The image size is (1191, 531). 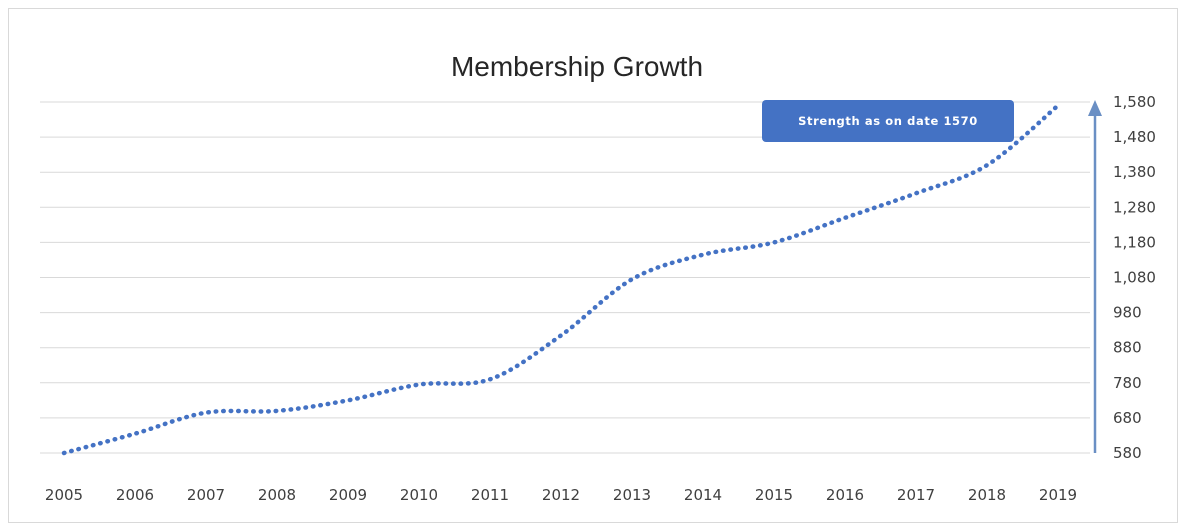 I want to click on x-tick-label: 2009, so click(x=348, y=495).